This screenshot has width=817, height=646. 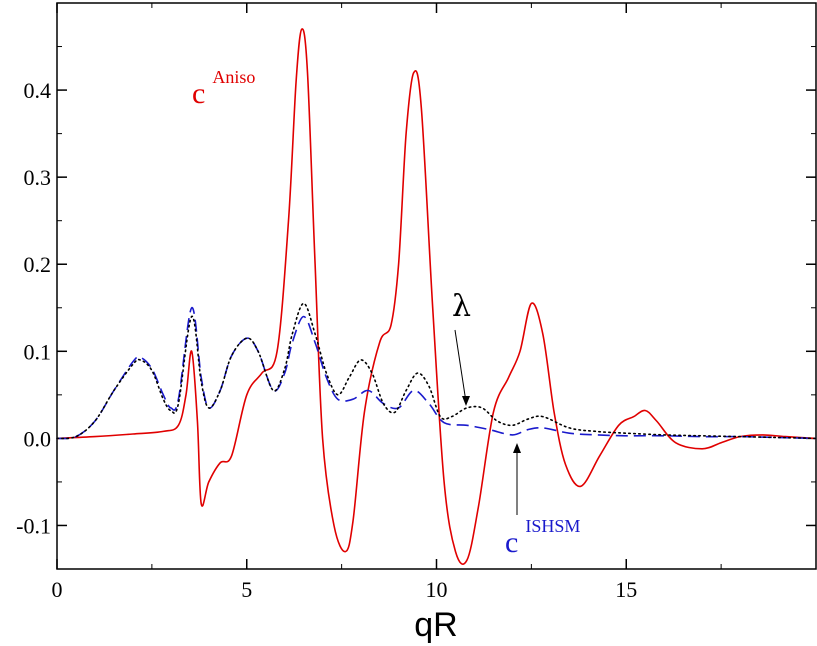 I want to click on y-tick-label: 0.4, so click(x=38, y=90).